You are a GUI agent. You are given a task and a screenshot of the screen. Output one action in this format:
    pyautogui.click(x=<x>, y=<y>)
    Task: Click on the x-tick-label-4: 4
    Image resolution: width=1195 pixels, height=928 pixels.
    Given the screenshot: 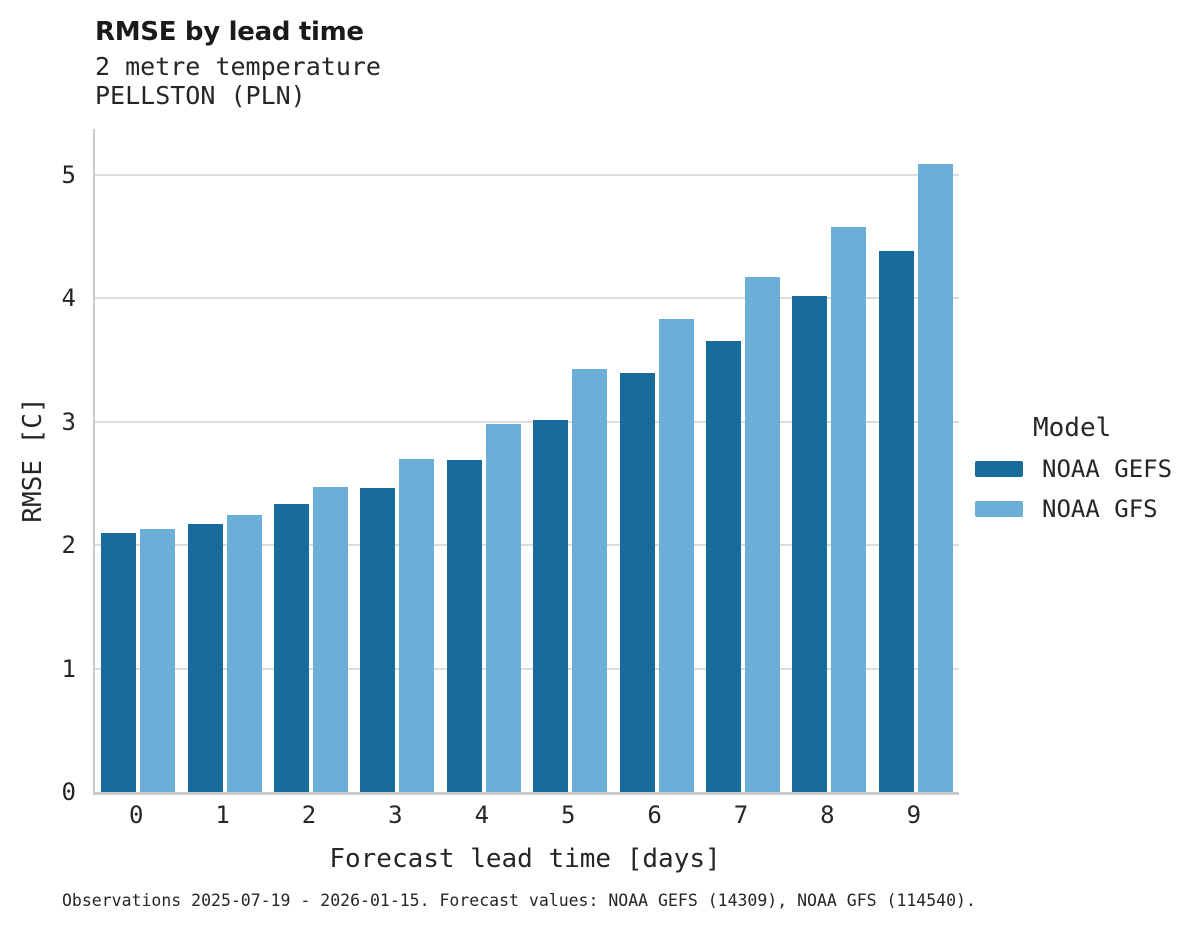 What is the action you would take?
    pyautogui.click(x=482, y=815)
    